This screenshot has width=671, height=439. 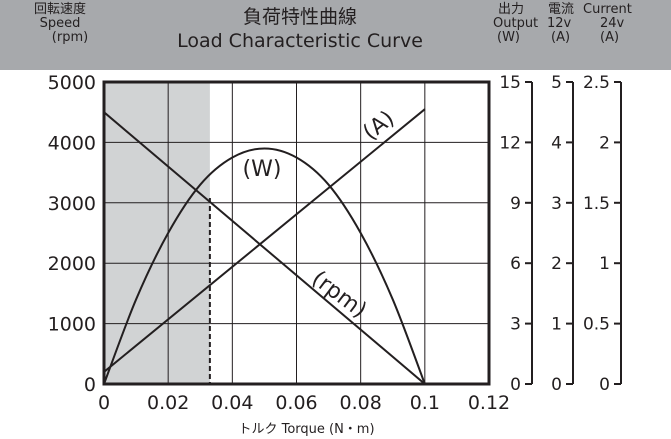 I want to click on v24-label: 24v, so click(x=612, y=23).